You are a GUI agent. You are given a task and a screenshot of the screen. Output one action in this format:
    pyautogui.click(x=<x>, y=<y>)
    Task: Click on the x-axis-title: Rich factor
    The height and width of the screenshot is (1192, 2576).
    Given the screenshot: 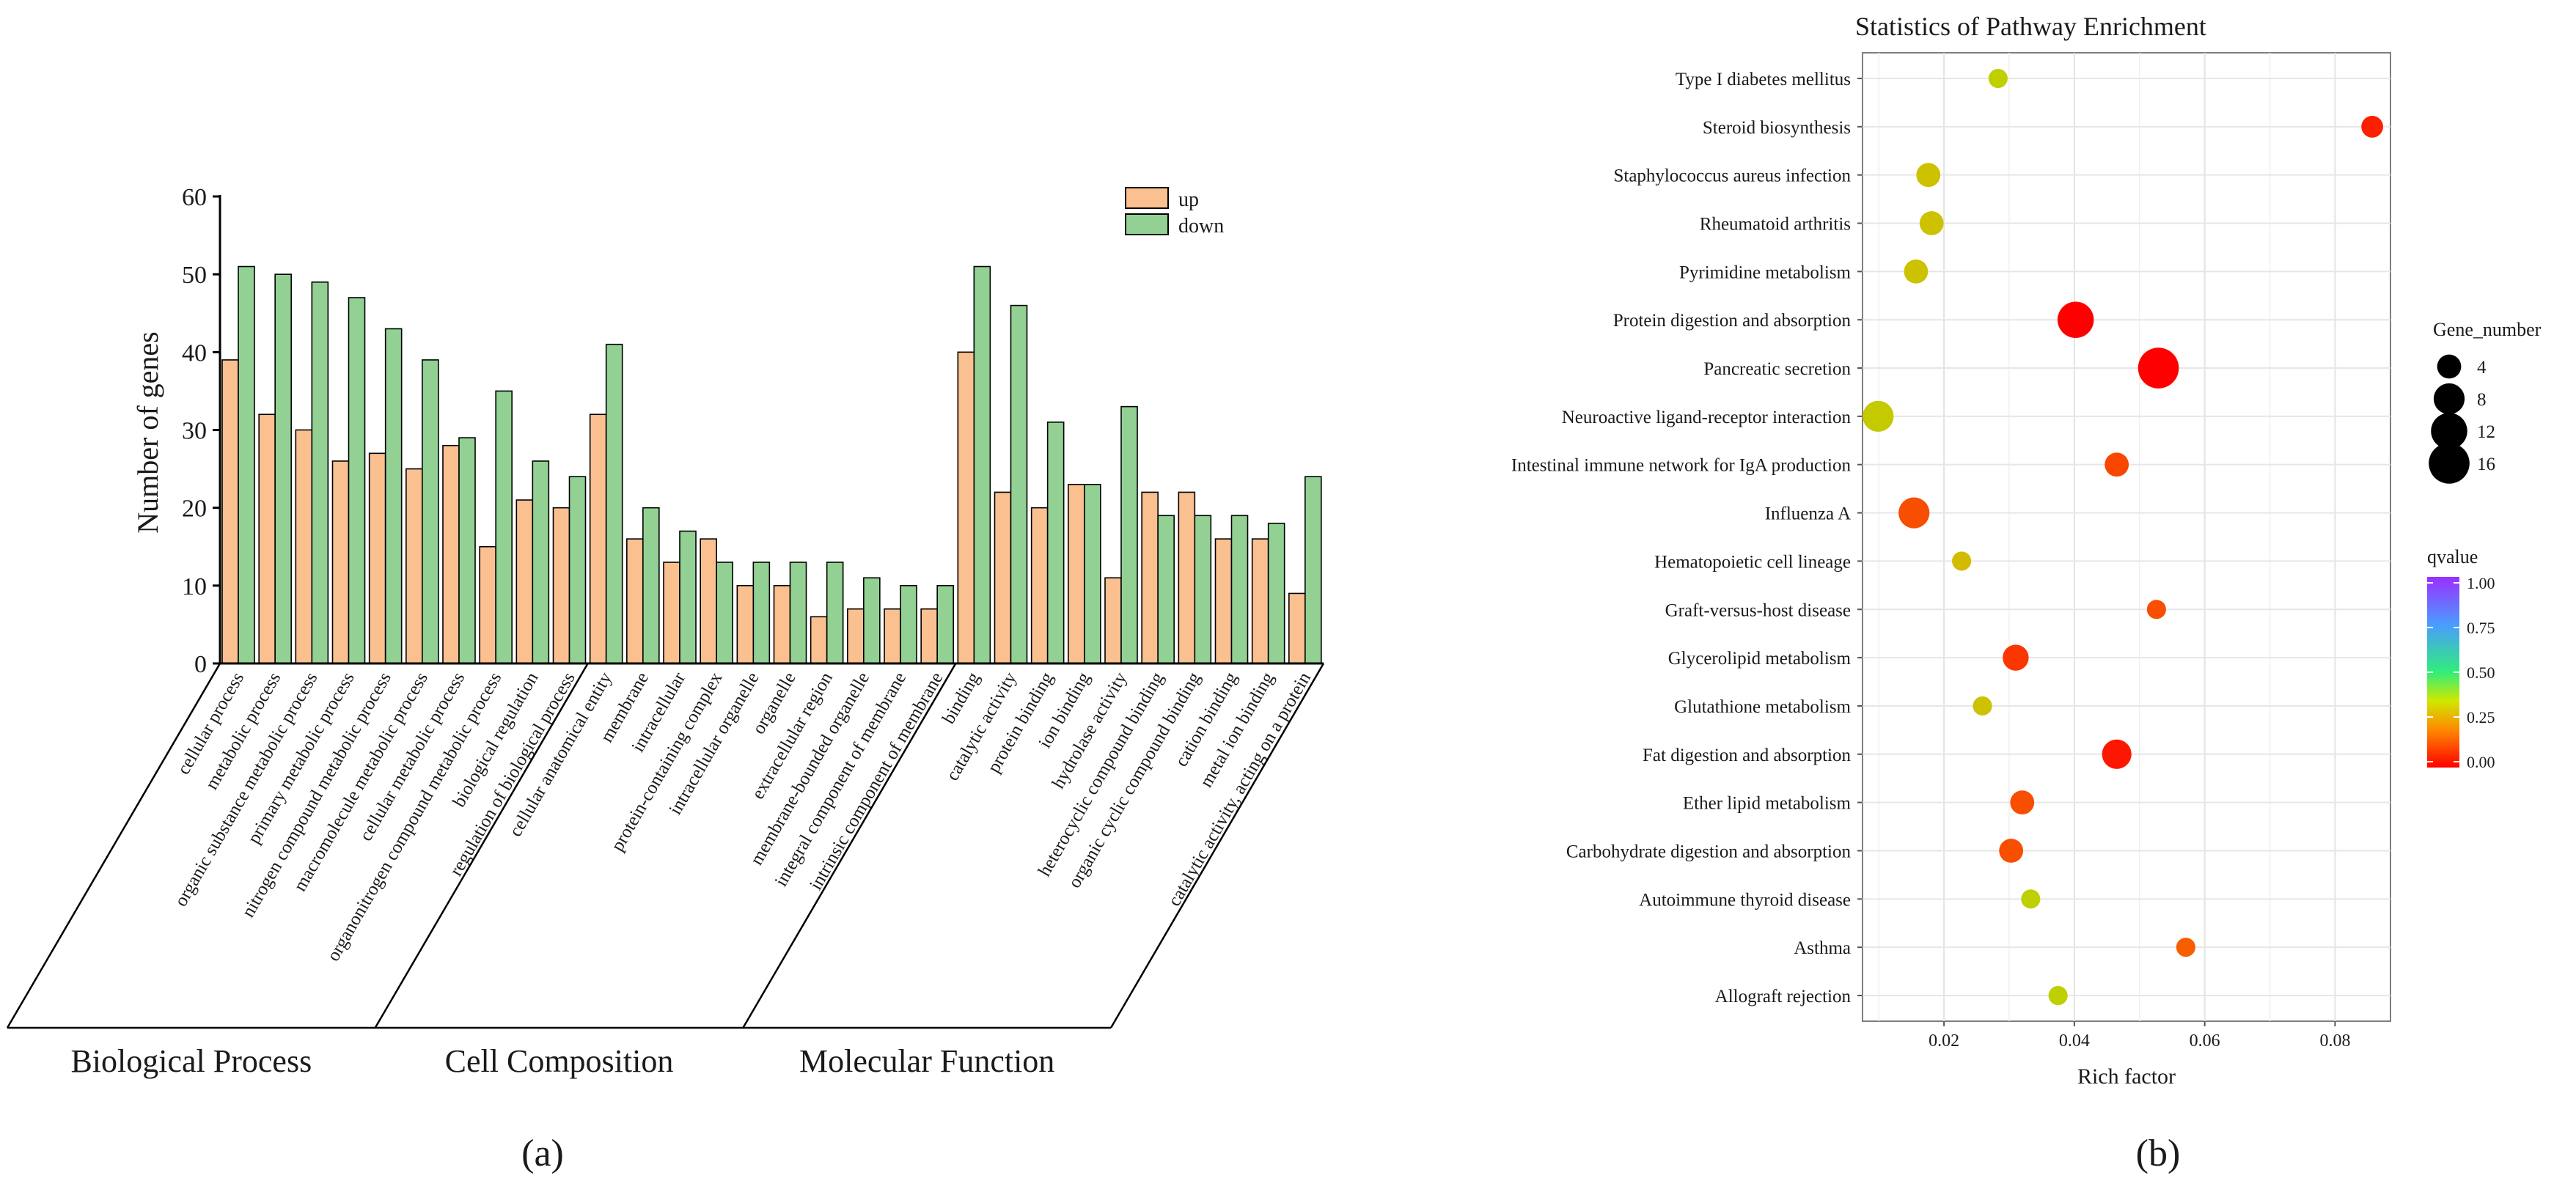 What is the action you would take?
    pyautogui.click(x=2127, y=1076)
    